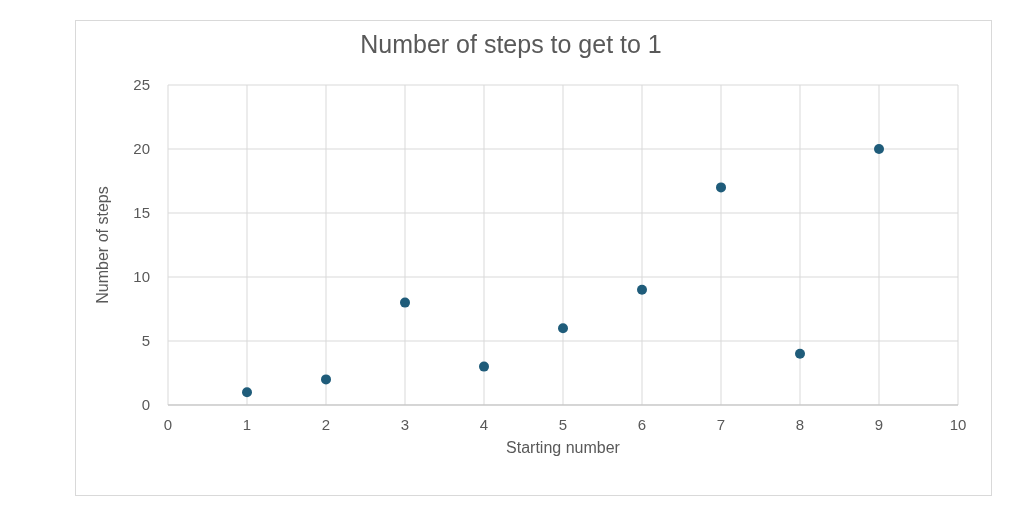 This screenshot has height=521, width=1022. I want to click on y-tick-label: 25, so click(141, 85).